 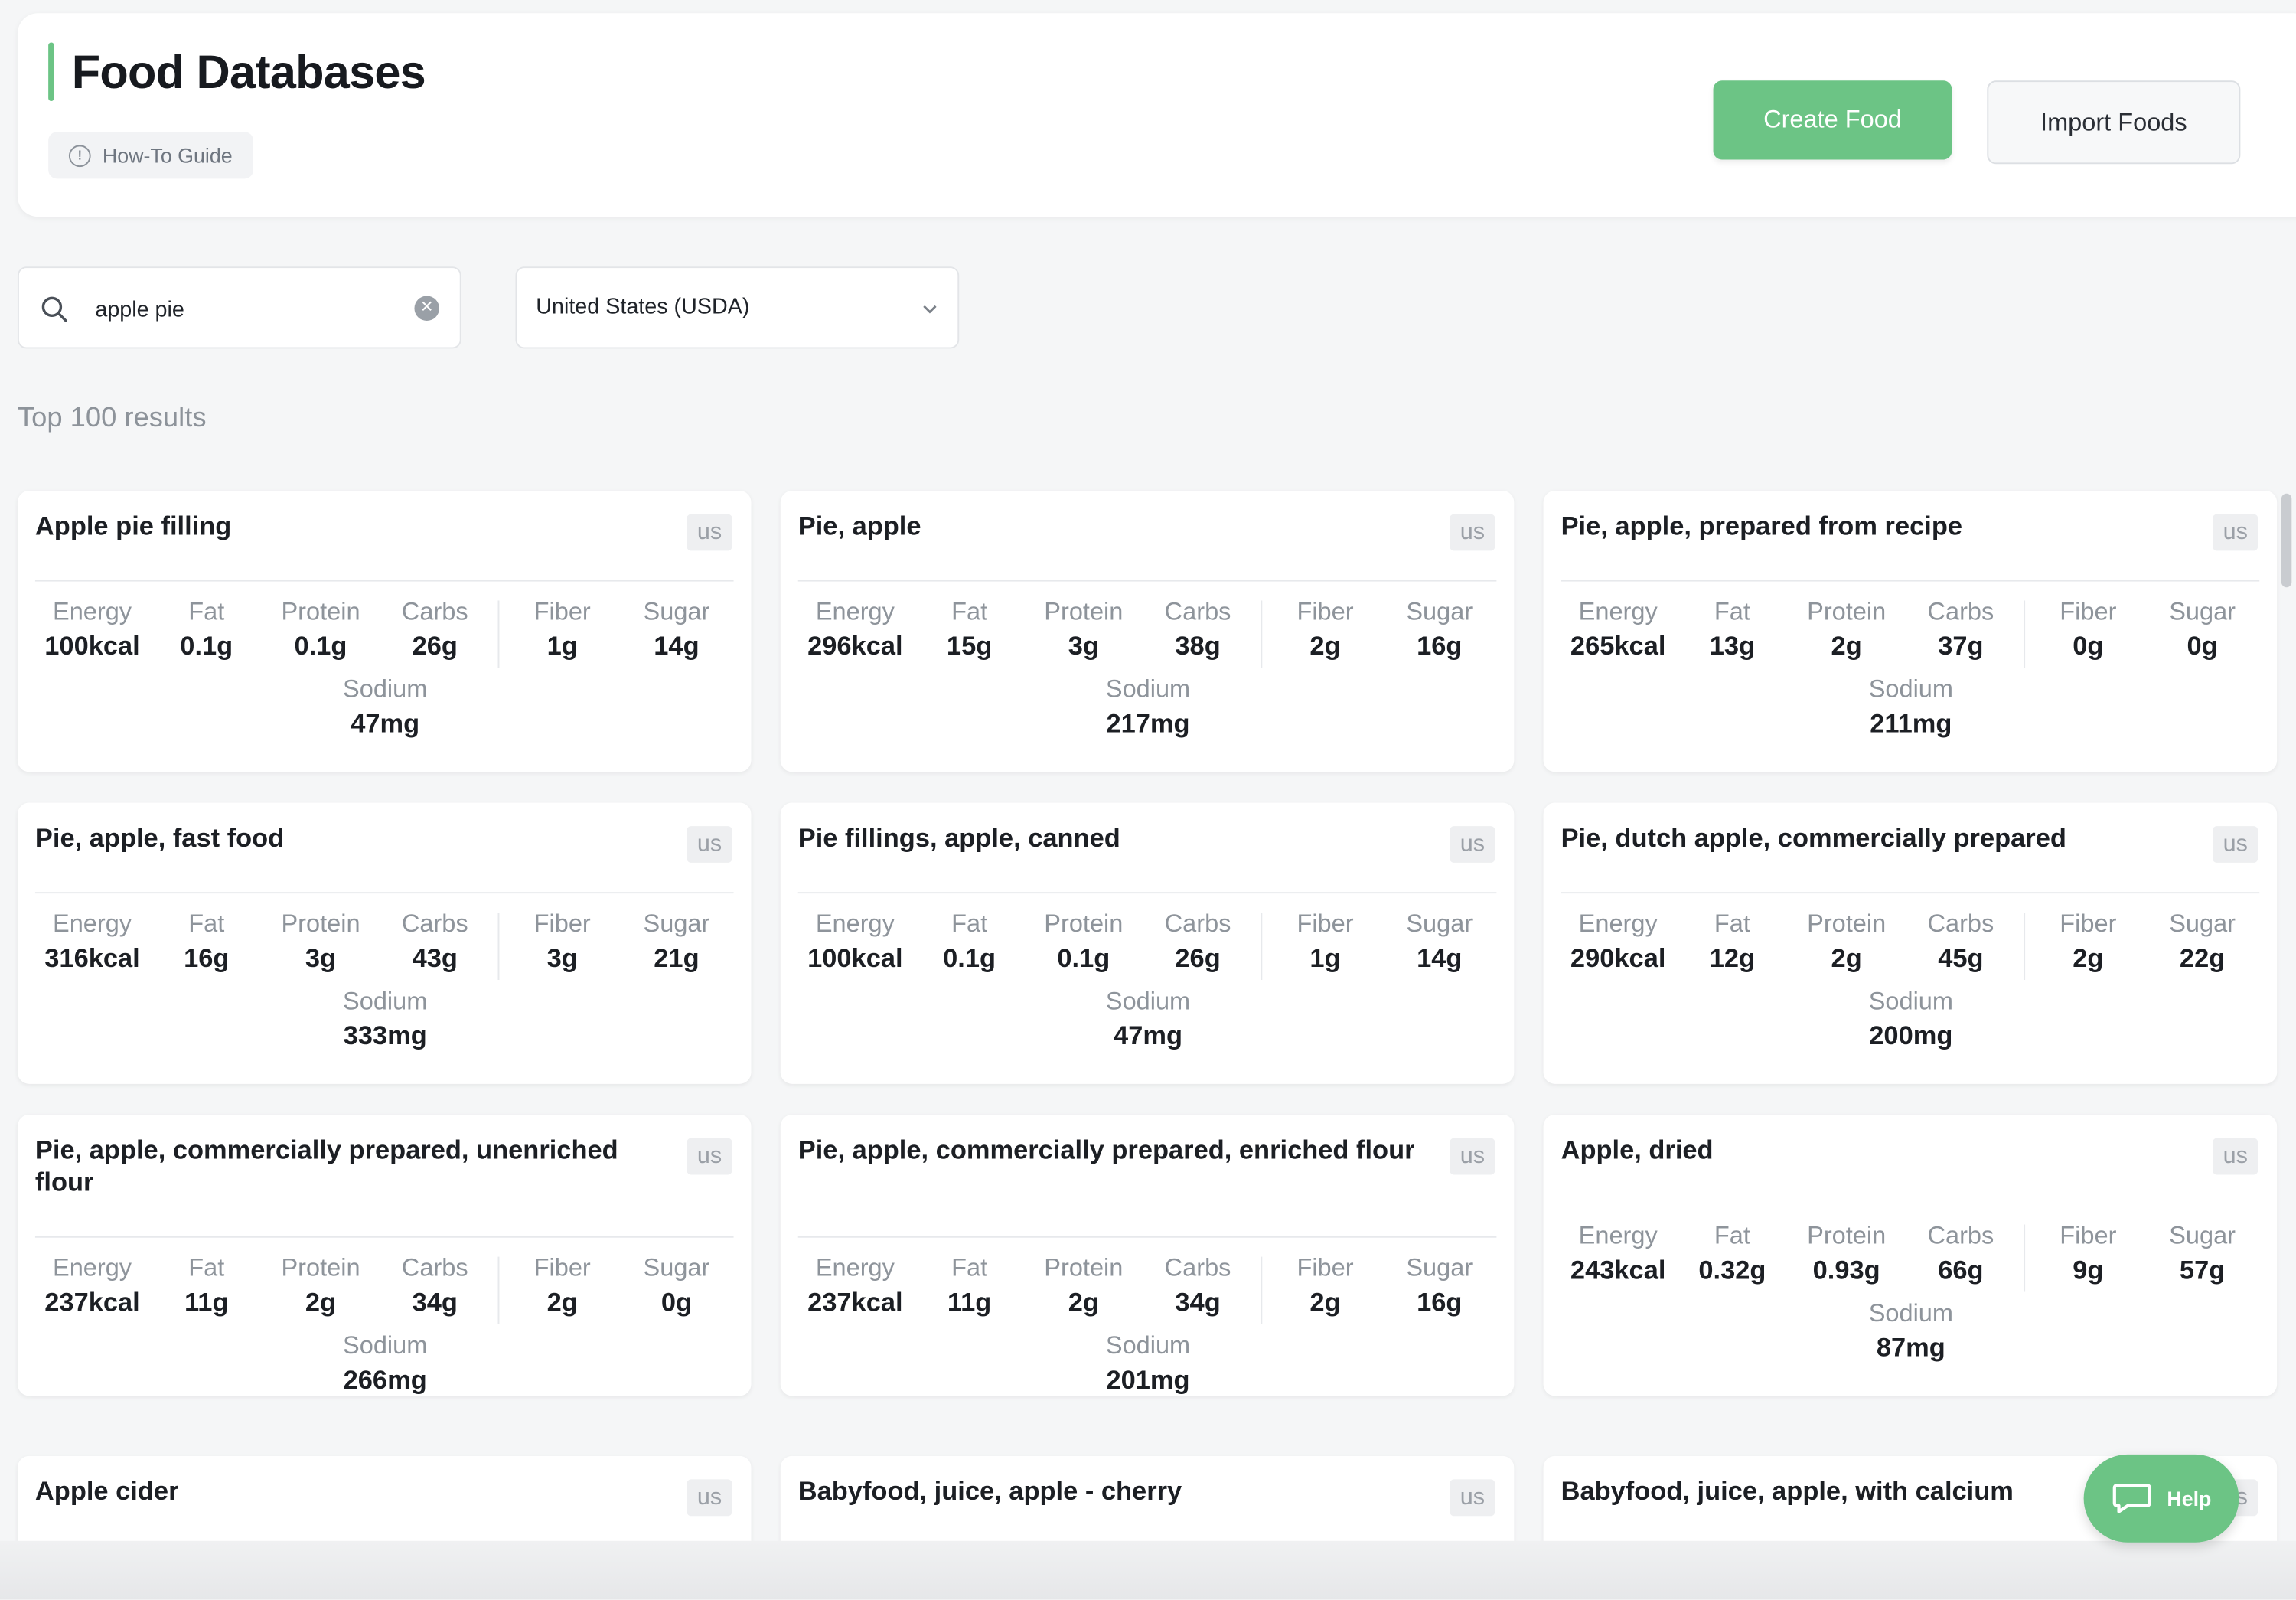 What do you see at coordinates (855, 646) in the screenshot?
I see `nutrient-value: 296kcal` at bounding box center [855, 646].